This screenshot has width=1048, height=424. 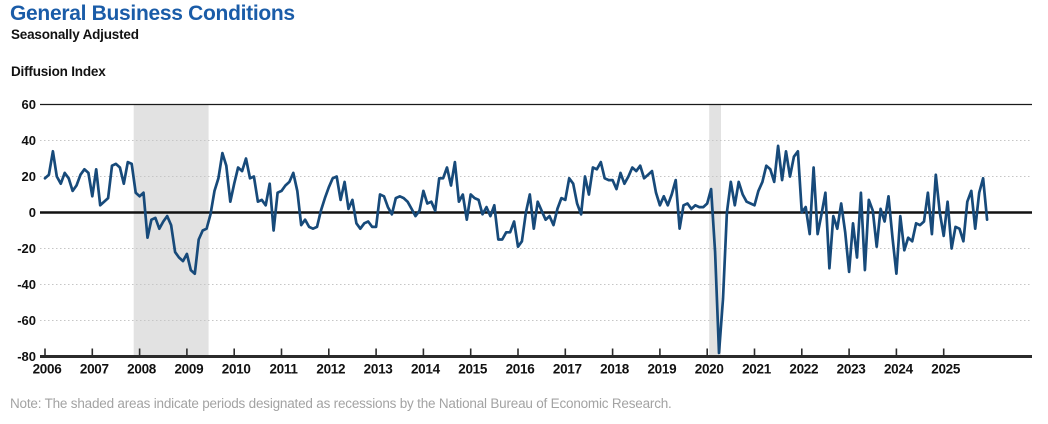 What do you see at coordinates (75, 34) in the screenshot?
I see `page-subtitle: Seasonally Adjusted` at bounding box center [75, 34].